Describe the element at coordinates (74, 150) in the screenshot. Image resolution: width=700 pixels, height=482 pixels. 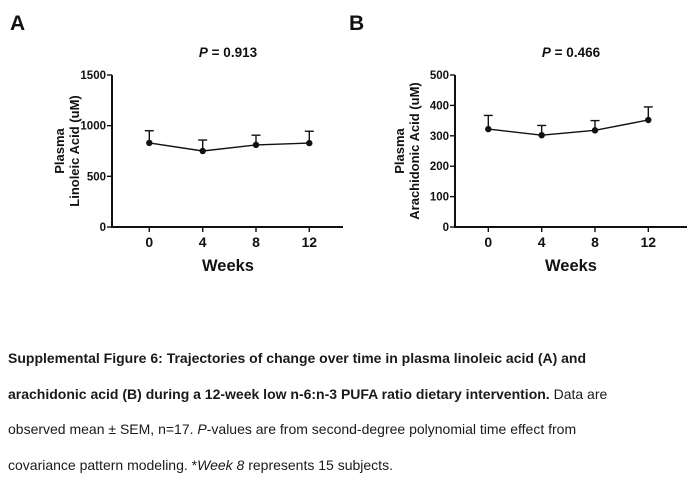
I see `y-axis-label: Linoleic Acid (uM)` at that location.